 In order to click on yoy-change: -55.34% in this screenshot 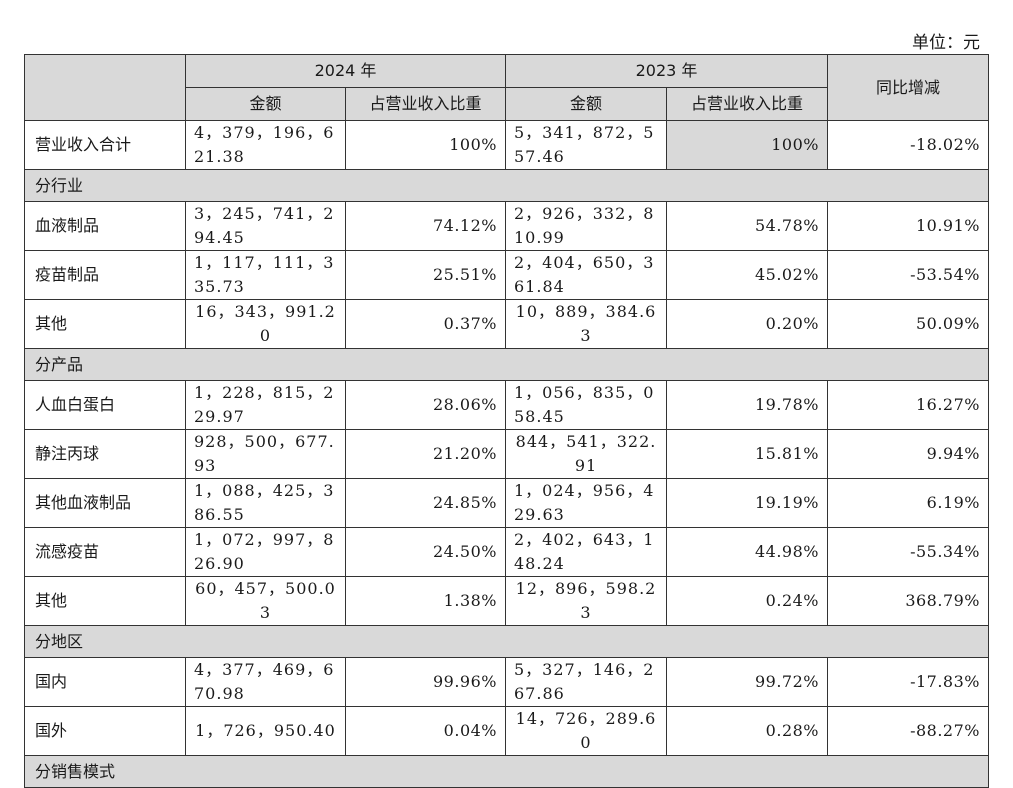, I will do `click(908, 552)`.